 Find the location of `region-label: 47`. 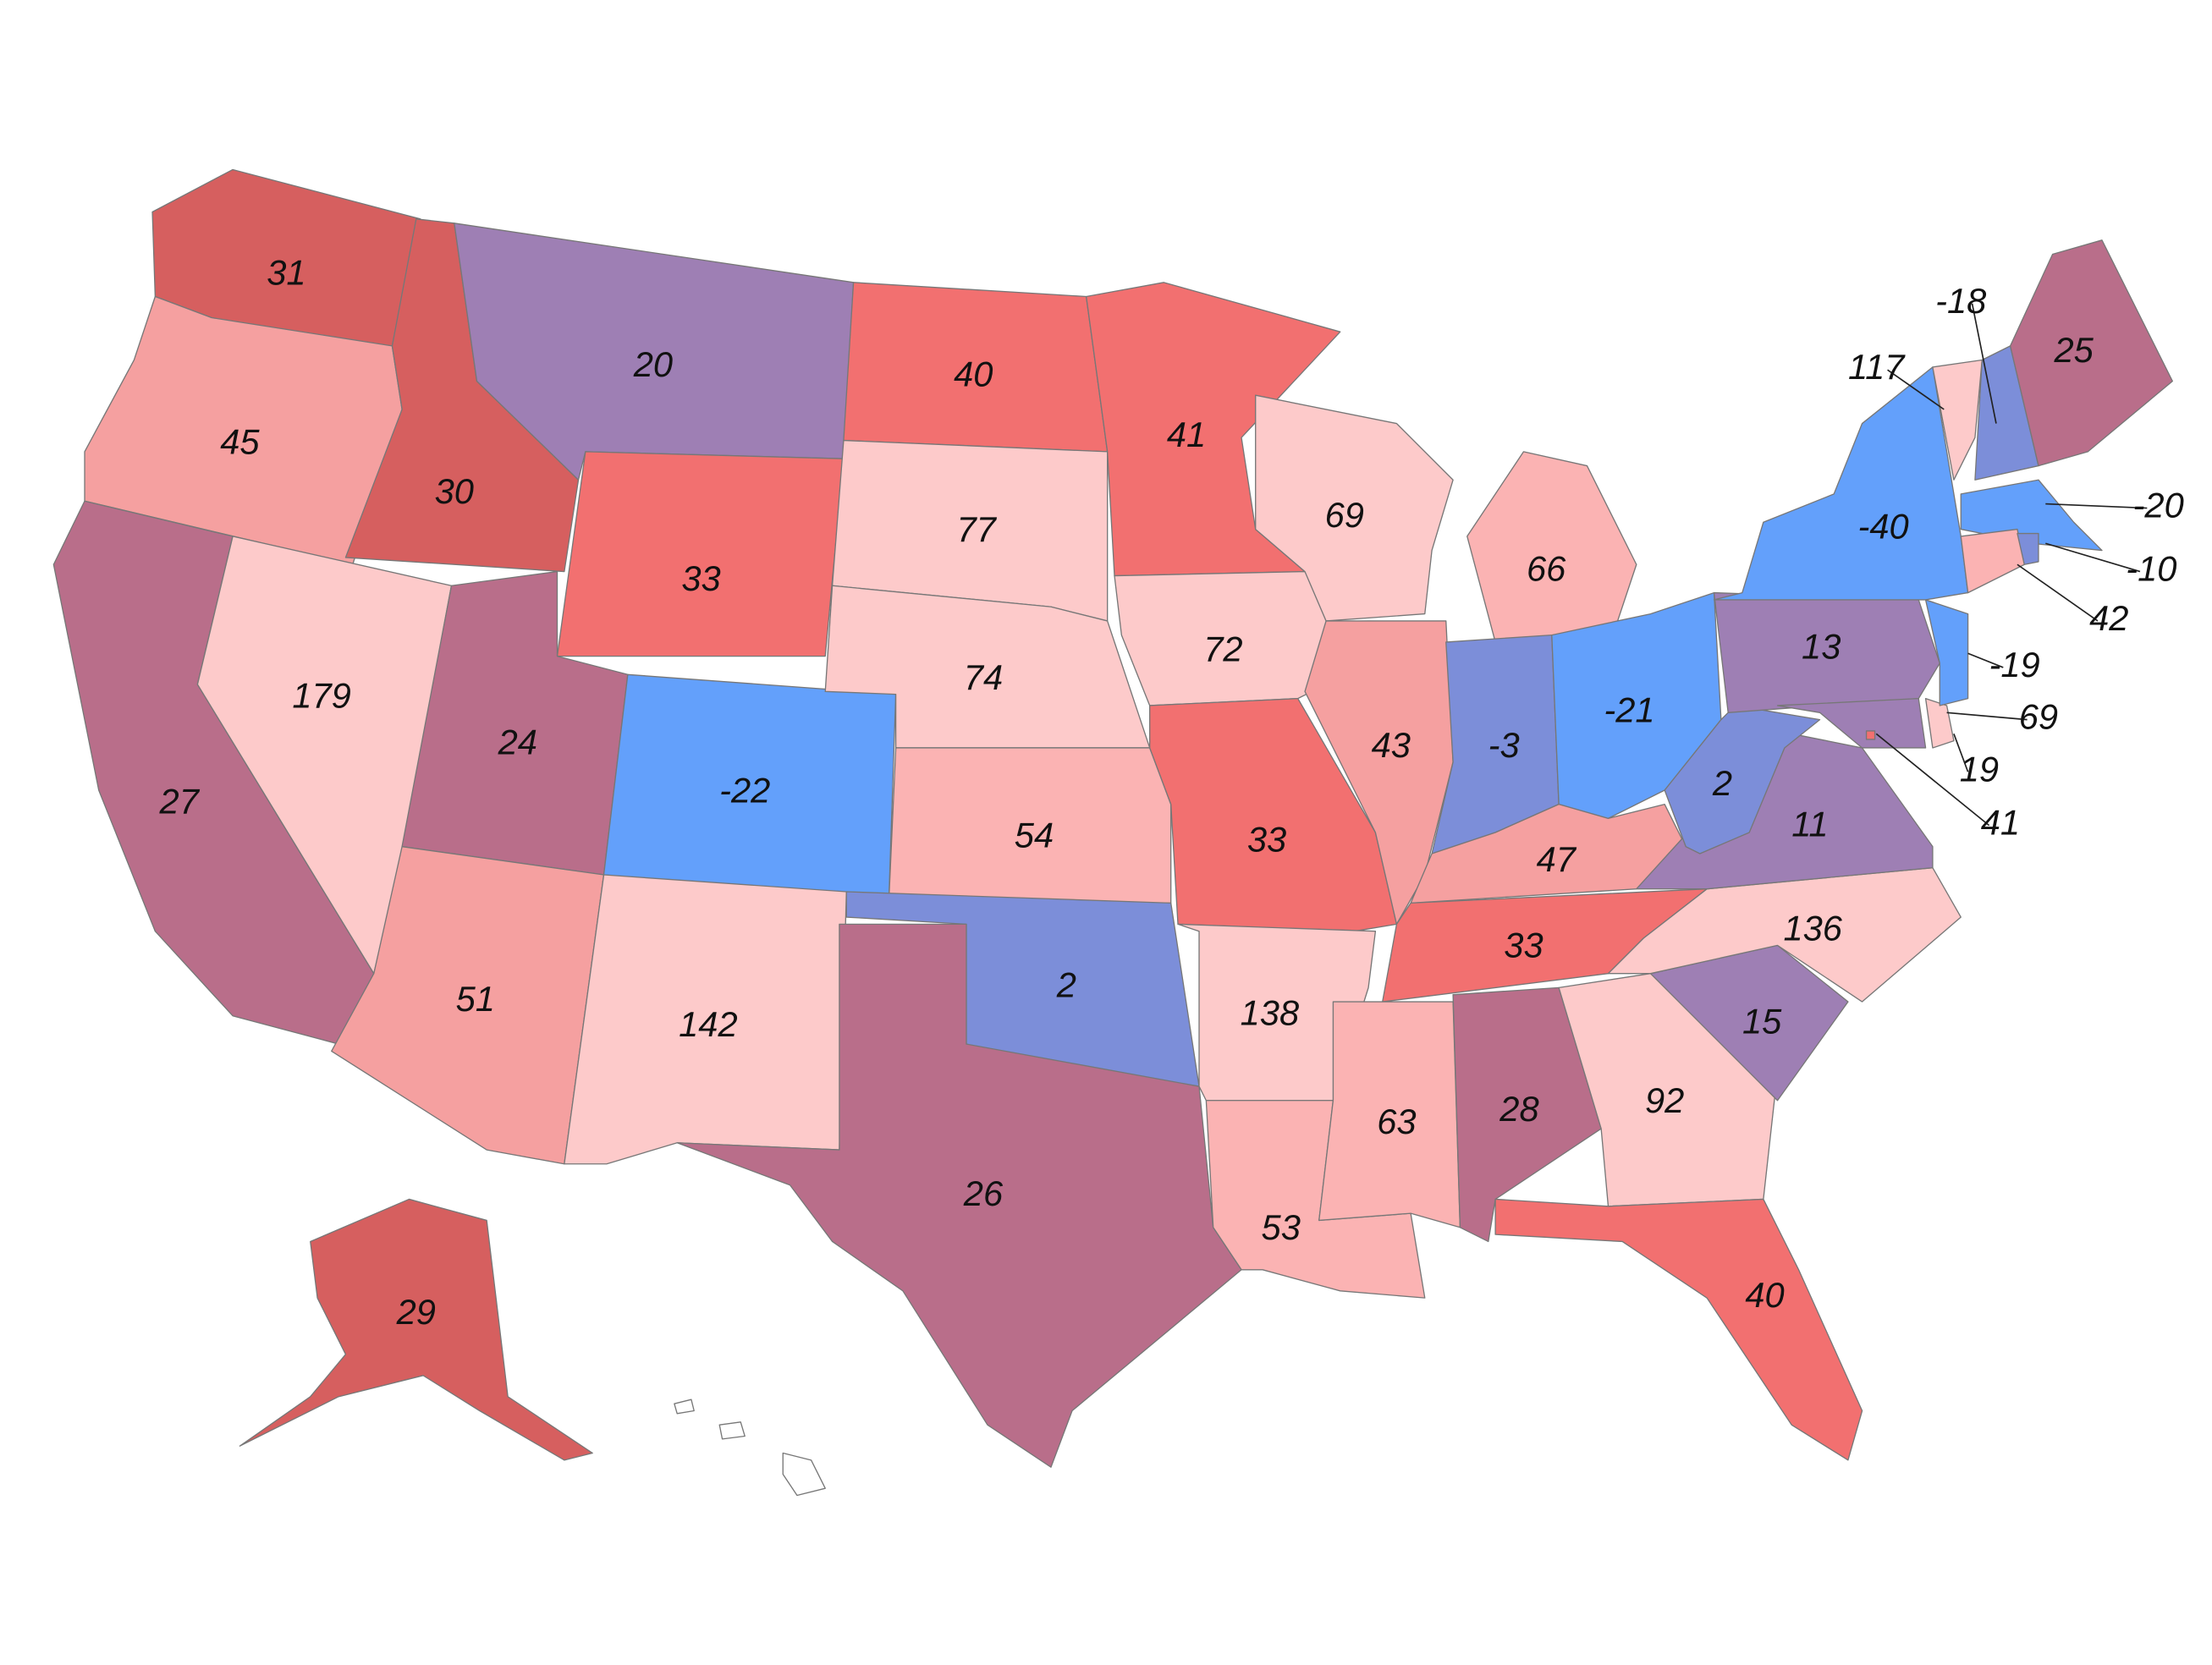

region-label: 47 is located at coordinates (1557, 859).